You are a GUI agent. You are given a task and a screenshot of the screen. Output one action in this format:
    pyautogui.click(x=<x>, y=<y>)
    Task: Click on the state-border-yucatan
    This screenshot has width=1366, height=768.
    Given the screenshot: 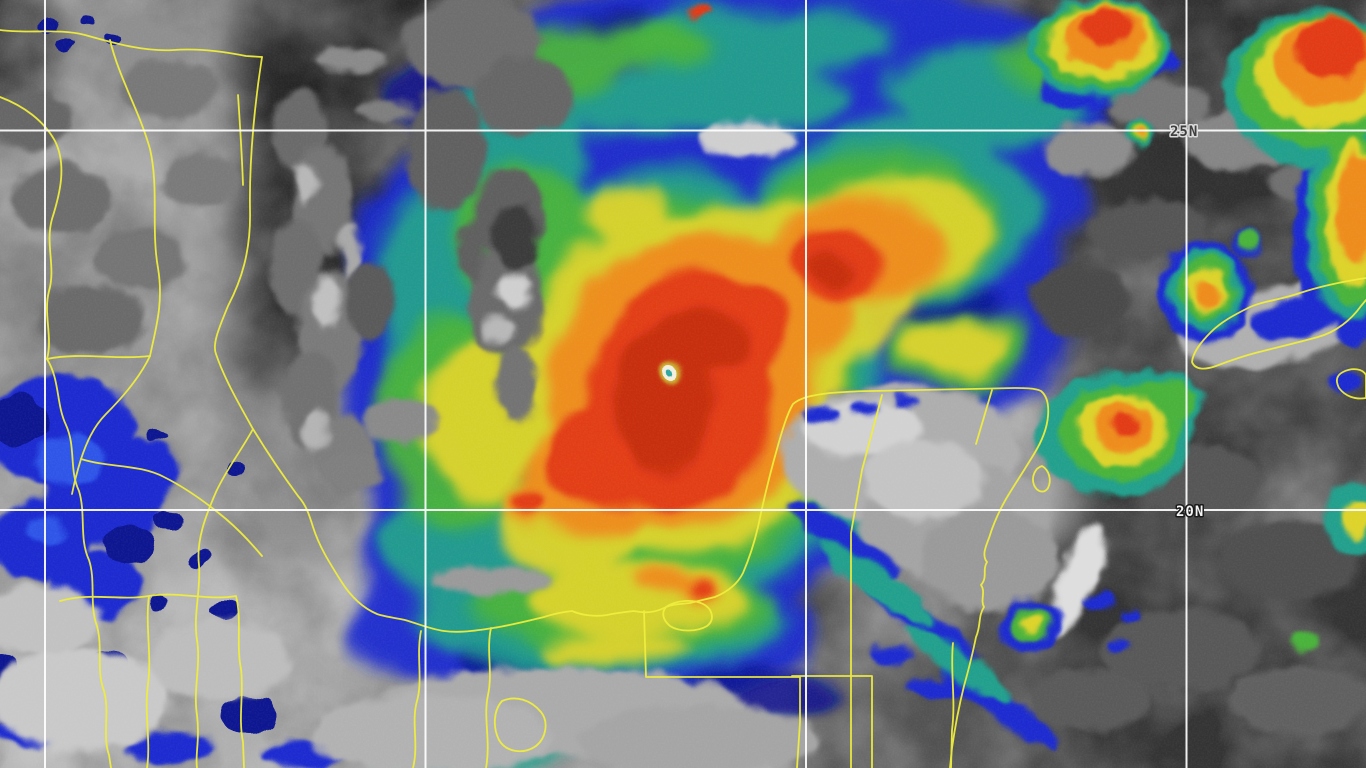 What is the action you would take?
    pyautogui.click(x=984, y=417)
    